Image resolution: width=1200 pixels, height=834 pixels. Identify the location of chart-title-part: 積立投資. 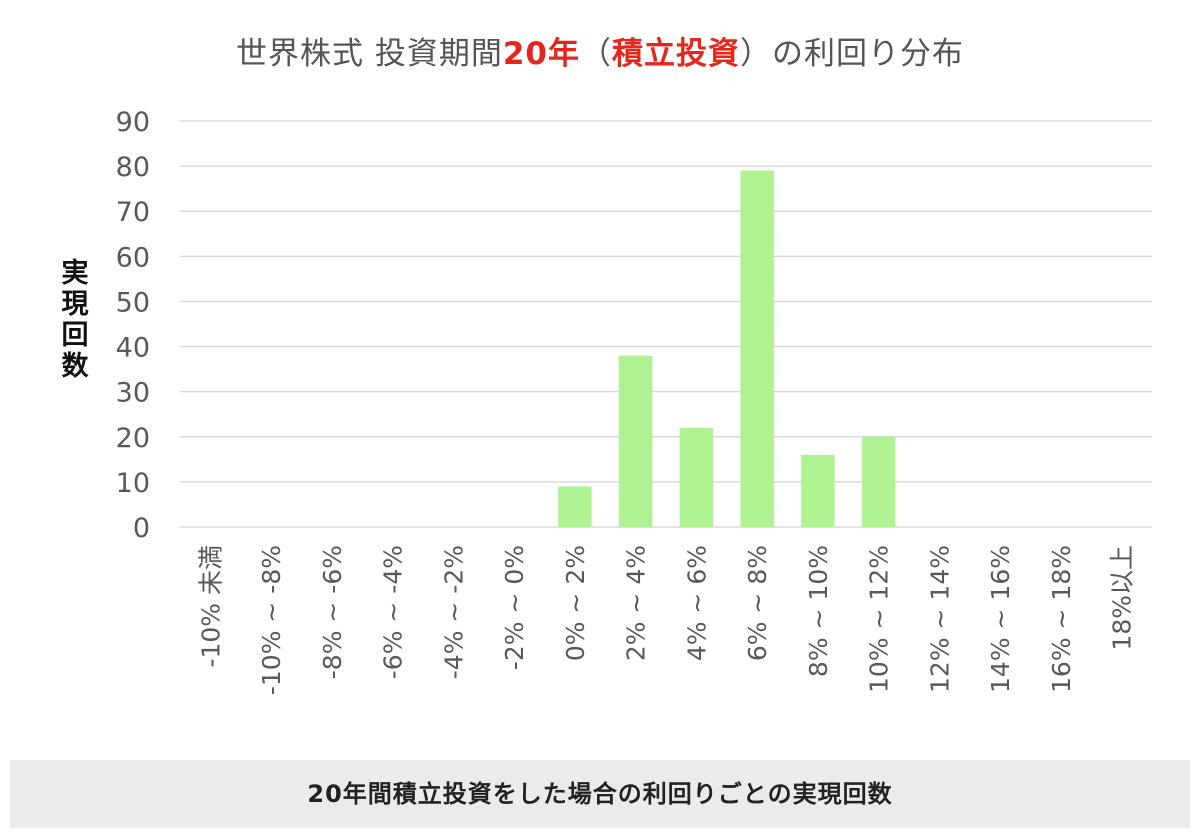
(676, 54).